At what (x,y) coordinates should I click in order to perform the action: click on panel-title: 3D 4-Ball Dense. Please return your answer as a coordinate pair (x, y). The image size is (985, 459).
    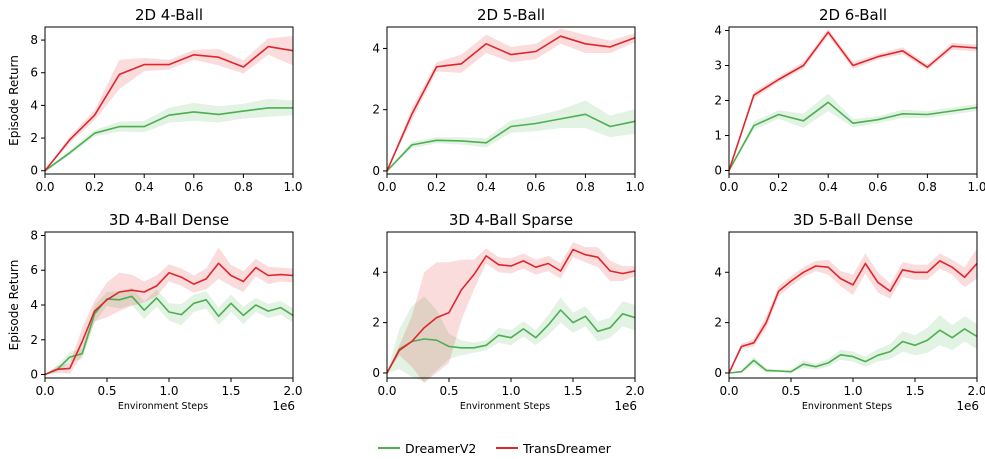
    Looking at the image, I should click on (169, 220).